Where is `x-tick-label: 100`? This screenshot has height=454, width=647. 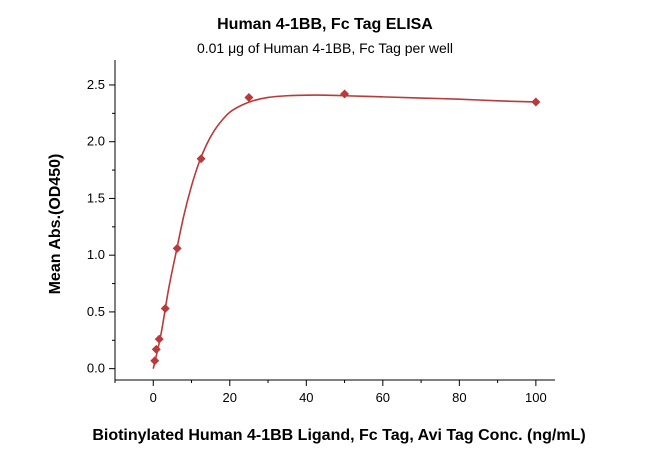
x-tick-label: 100 is located at coordinates (536, 397).